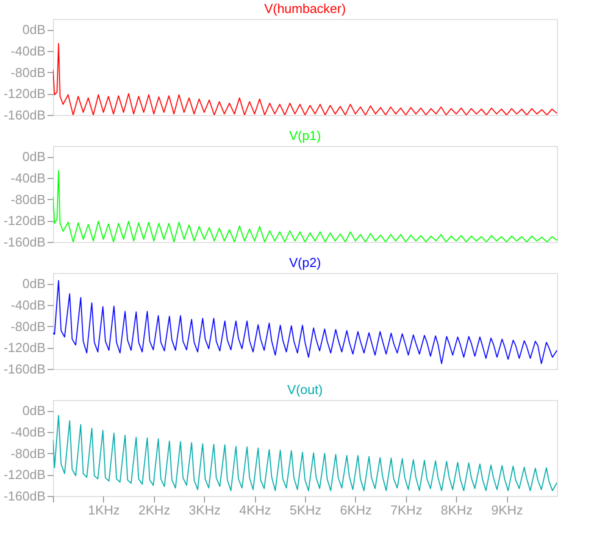 The image size is (604, 545). I want to click on x-tick-label: 7KHz, so click(406, 510).